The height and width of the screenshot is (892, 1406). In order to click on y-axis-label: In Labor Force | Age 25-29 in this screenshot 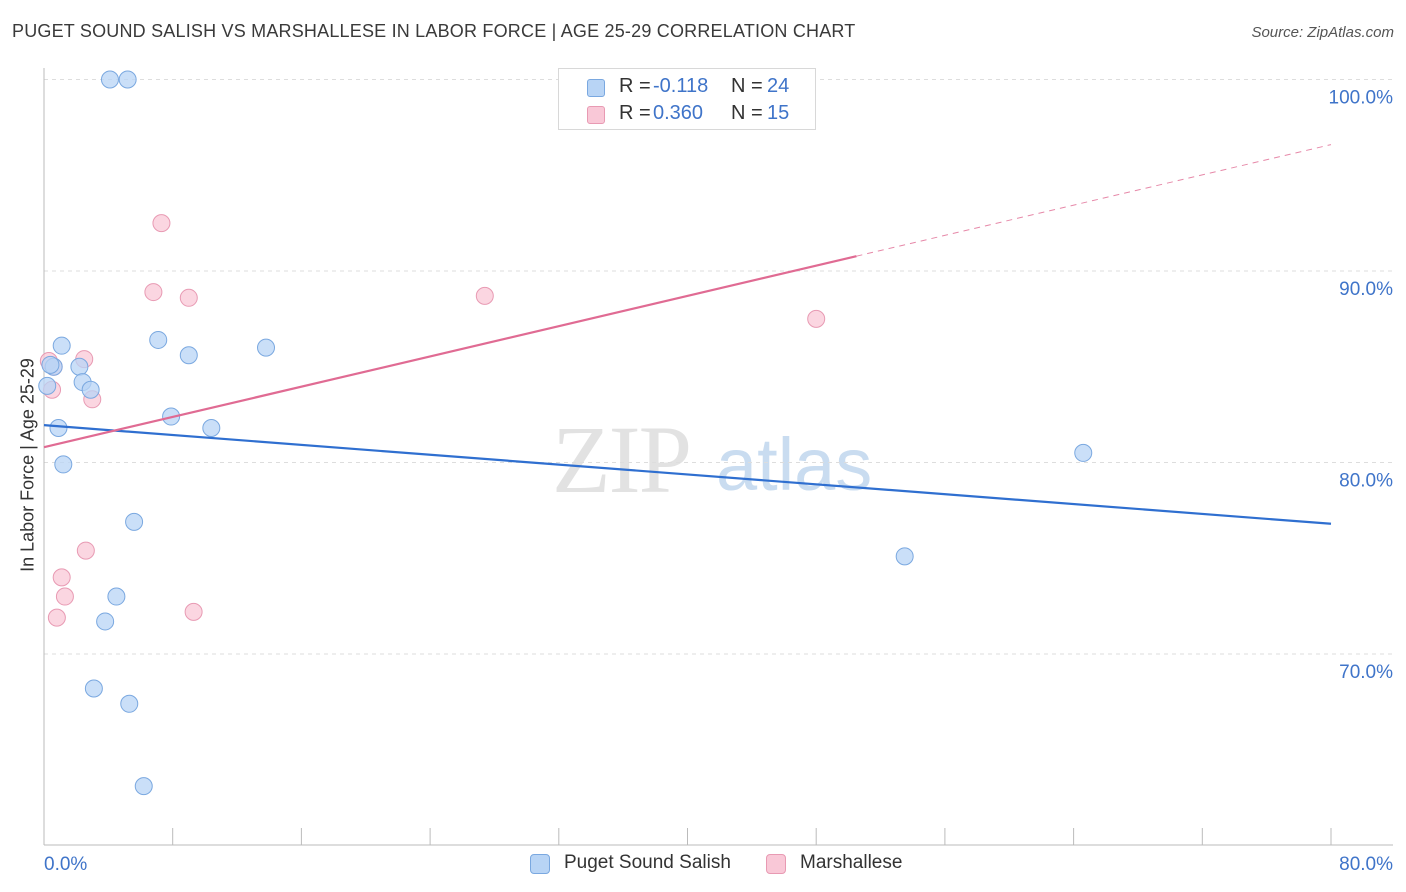, I will do `click(27, 465)`.